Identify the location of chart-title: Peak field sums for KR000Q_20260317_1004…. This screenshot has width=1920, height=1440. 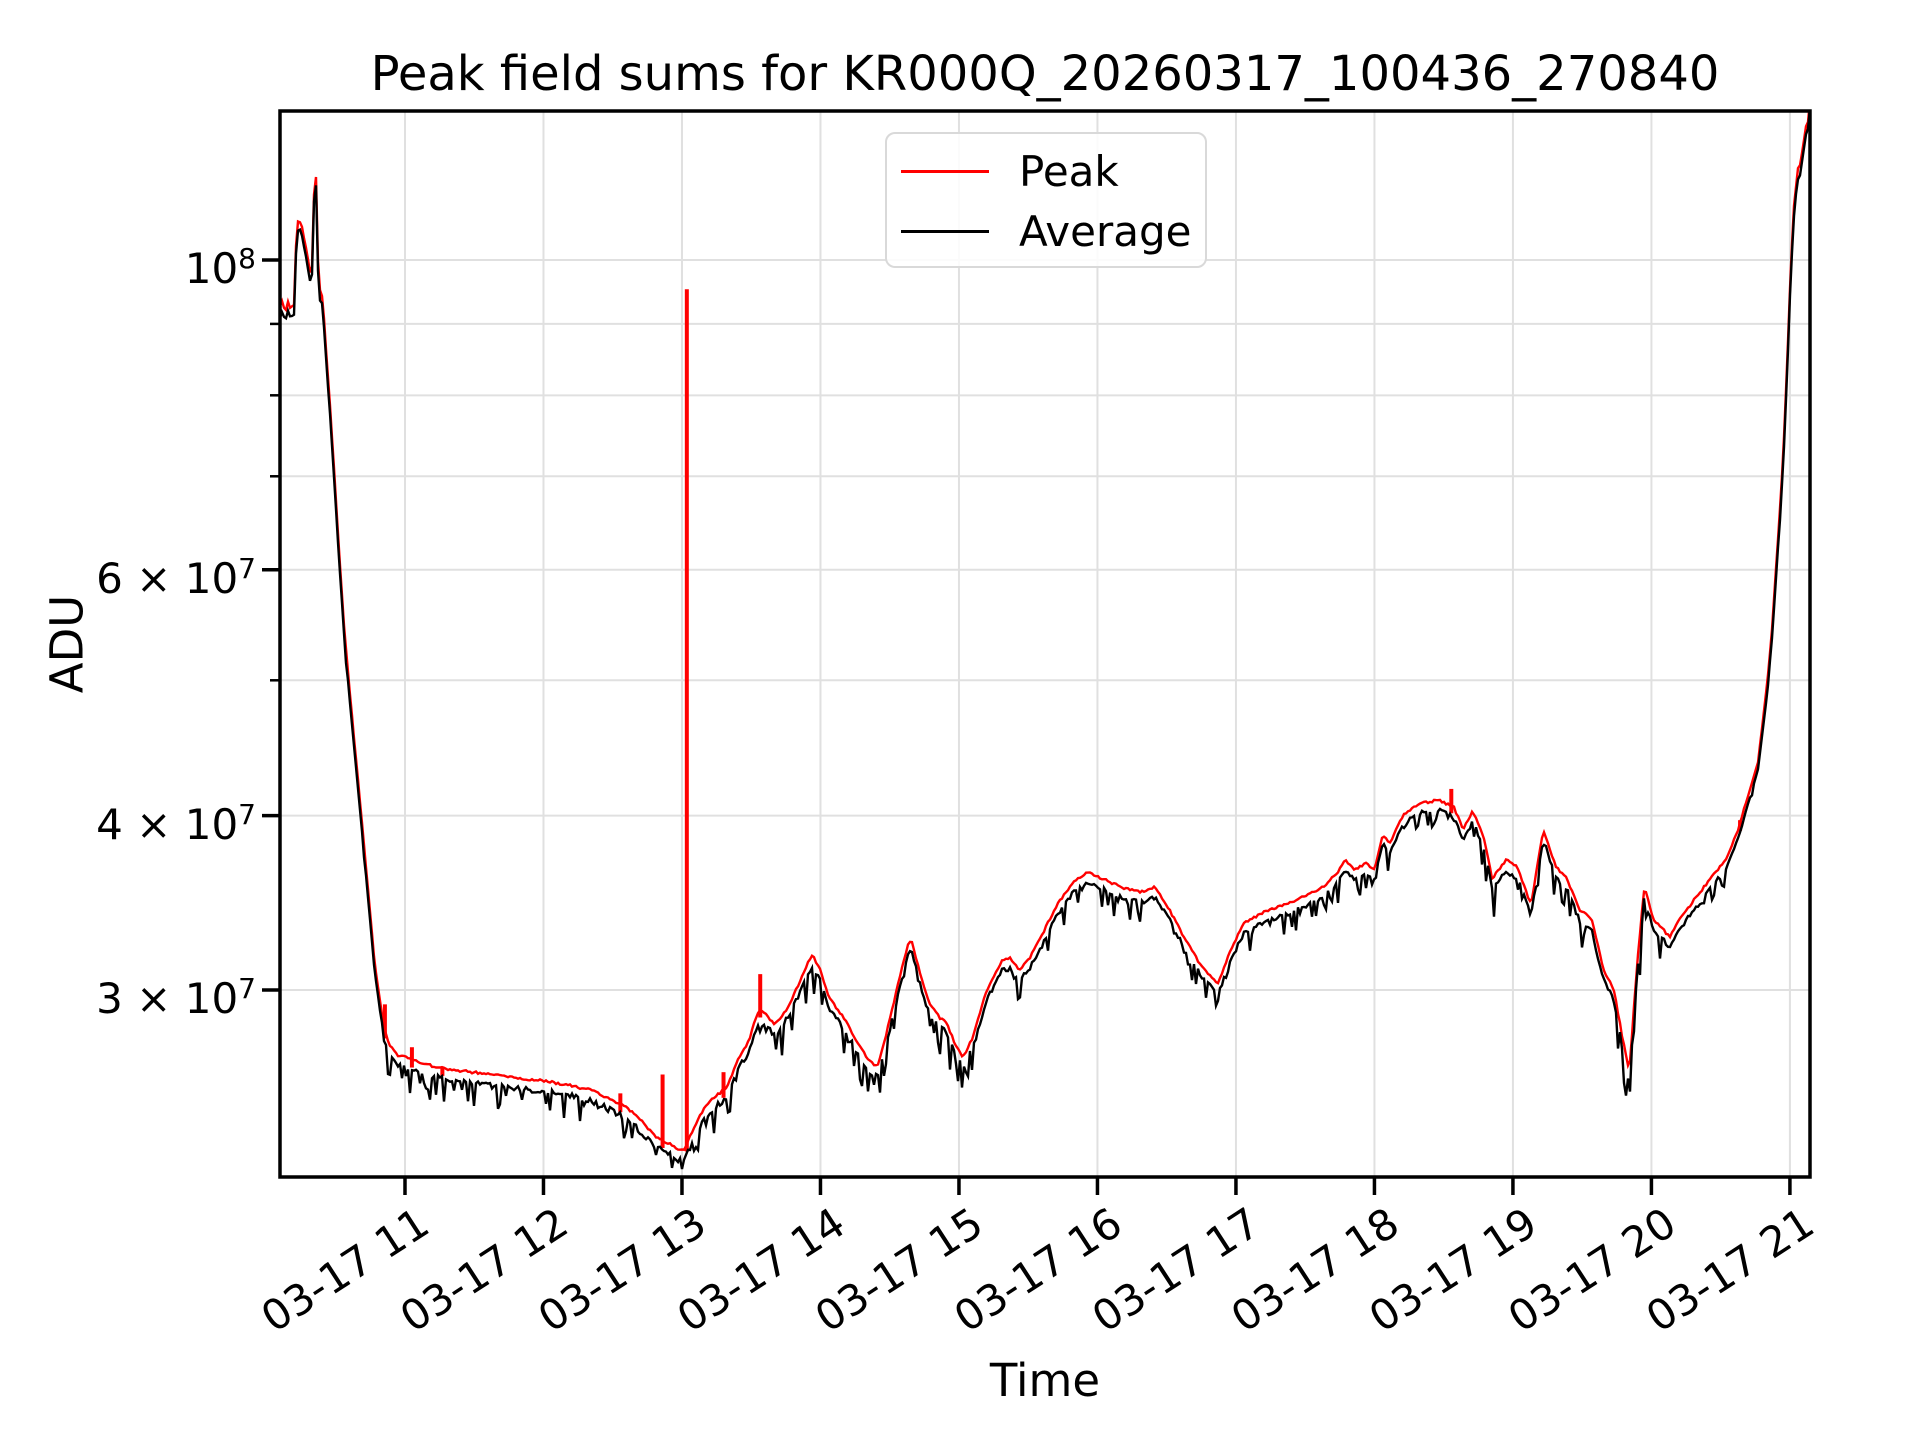
(1045, 74).